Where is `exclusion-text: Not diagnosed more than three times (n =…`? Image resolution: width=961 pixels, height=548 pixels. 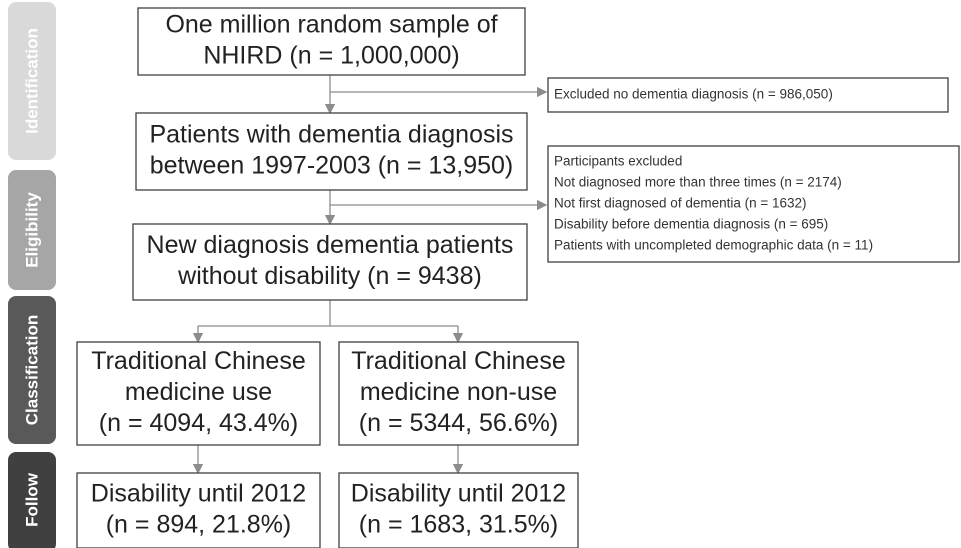 exclusion-text: Not diagnosed more than three times (n =… is located at coordinates (698, 182).